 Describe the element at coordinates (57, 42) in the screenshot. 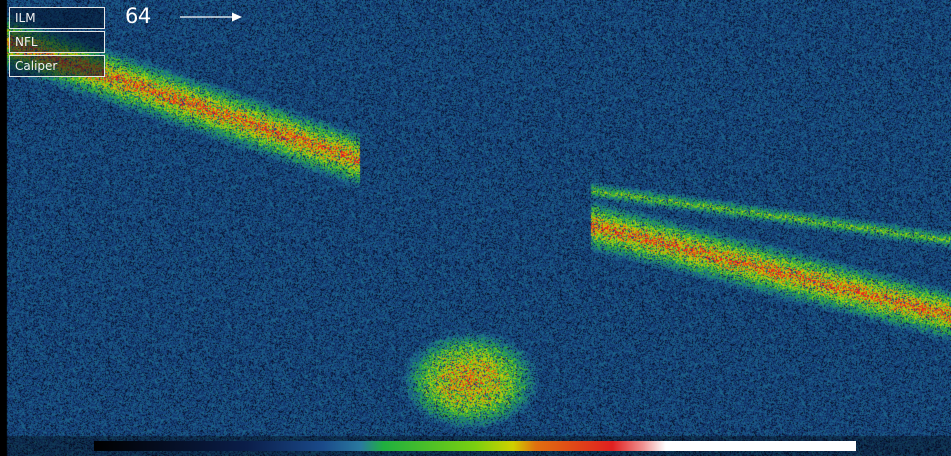

I see `nfl-layer-button: NFL` at that location.